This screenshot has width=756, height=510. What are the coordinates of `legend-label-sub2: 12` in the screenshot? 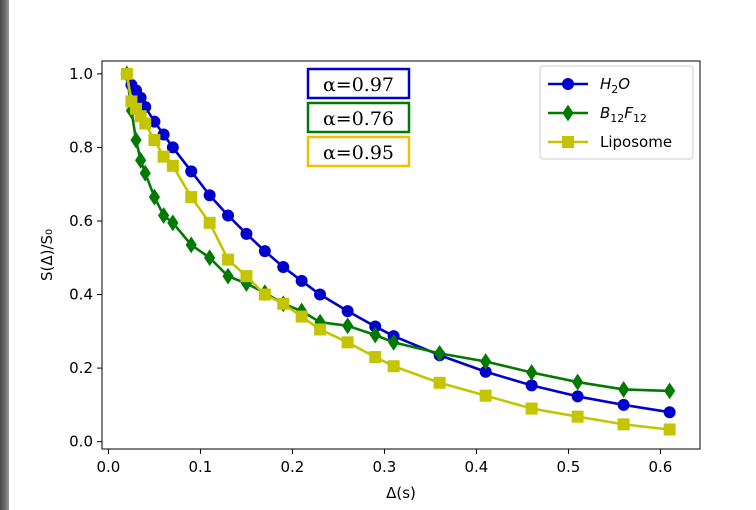 It's located at (640, 118).